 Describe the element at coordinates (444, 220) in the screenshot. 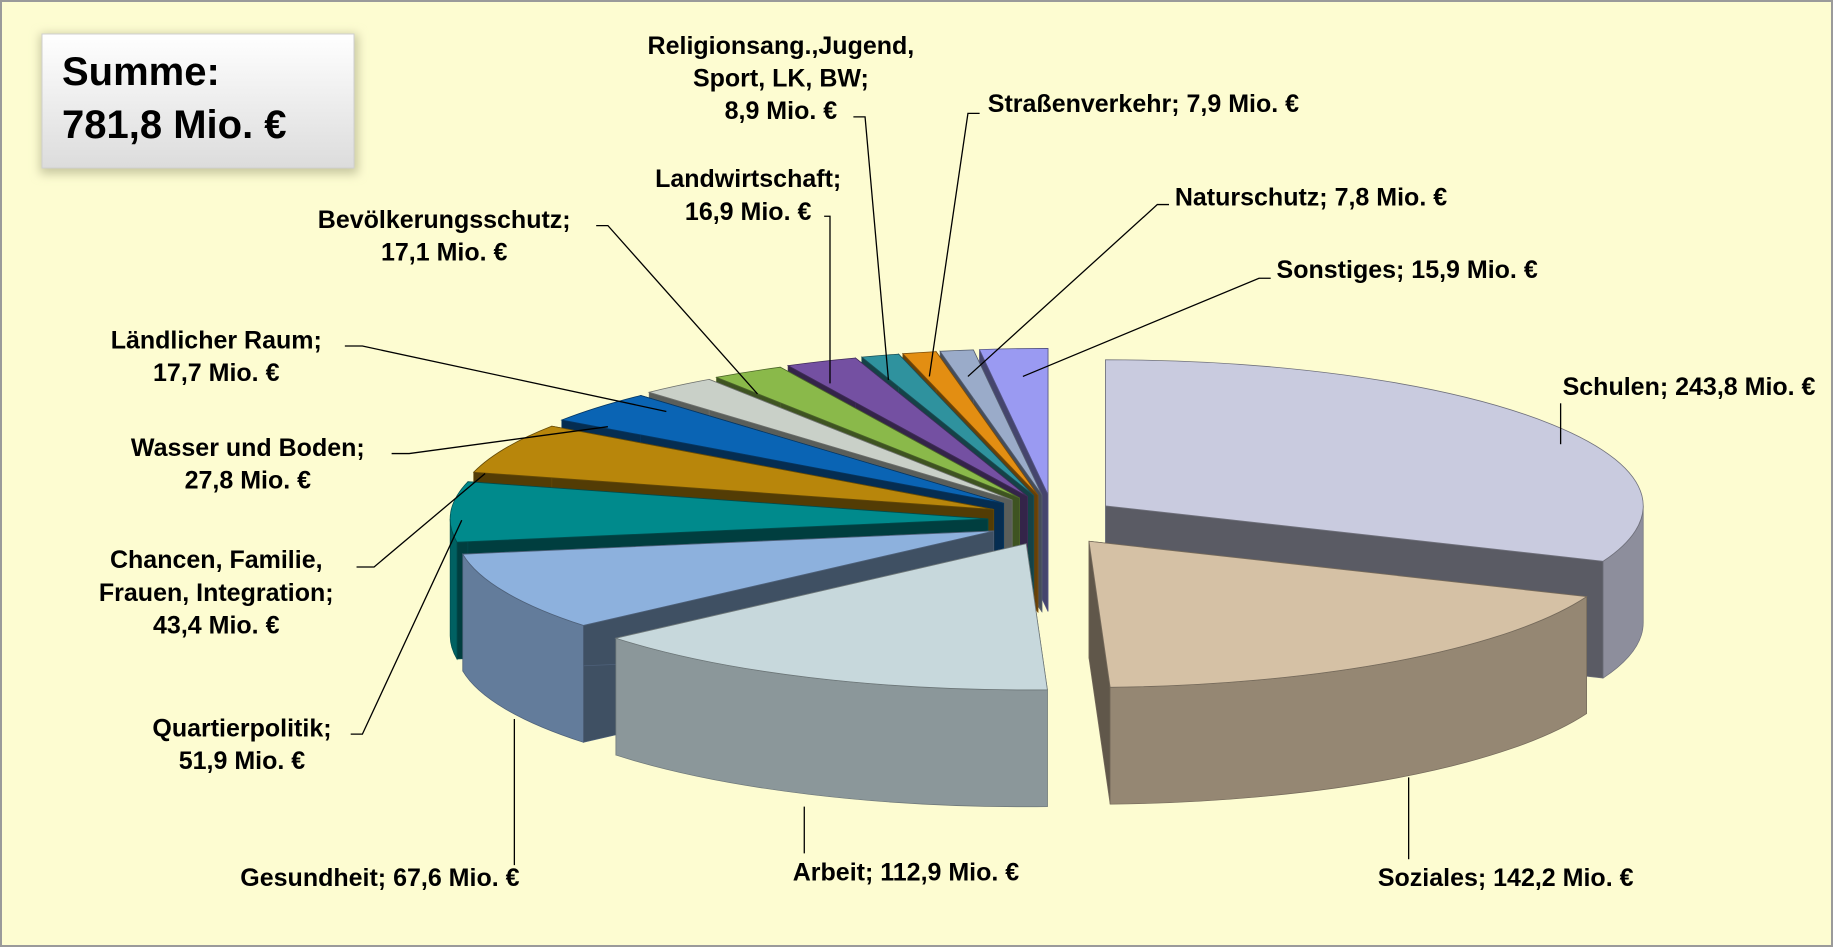

I see `data-label: Bevölkerungsschutz;` at that location.